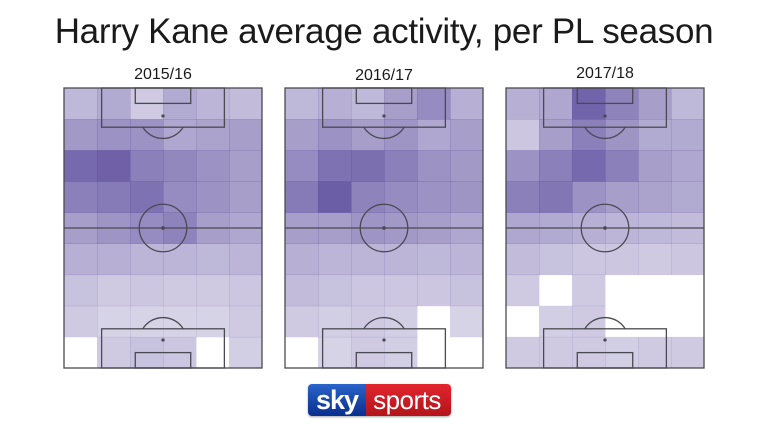 The image size is (768, 432). What do you see at coordinates (384, 75) in the screenshot?
I see `season-label: 2016/17` at bounding box center [384, 75].